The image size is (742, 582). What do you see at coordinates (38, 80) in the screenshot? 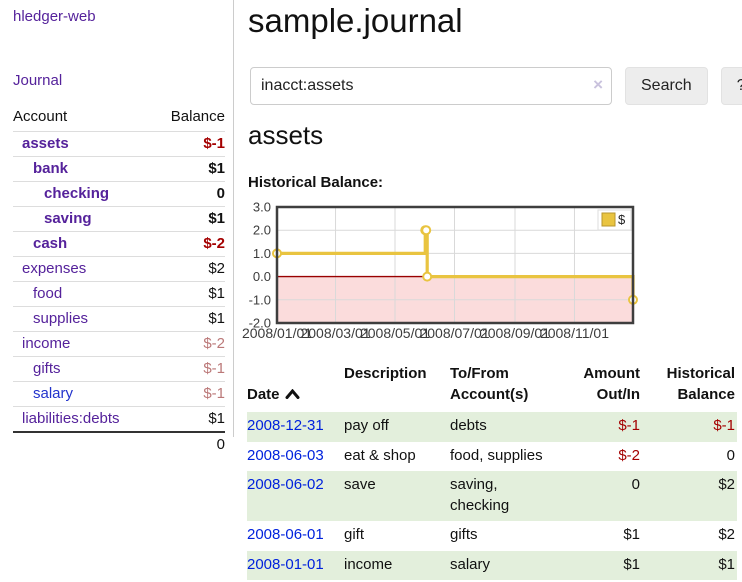
I see `sidebar-nav-journal: Journal` at bounding box center [38, 80].